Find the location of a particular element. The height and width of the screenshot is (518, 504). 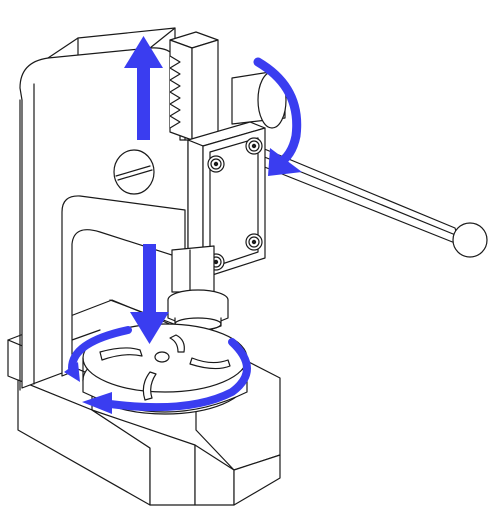

ram-down-arrow is located at coordinates (149, 294).